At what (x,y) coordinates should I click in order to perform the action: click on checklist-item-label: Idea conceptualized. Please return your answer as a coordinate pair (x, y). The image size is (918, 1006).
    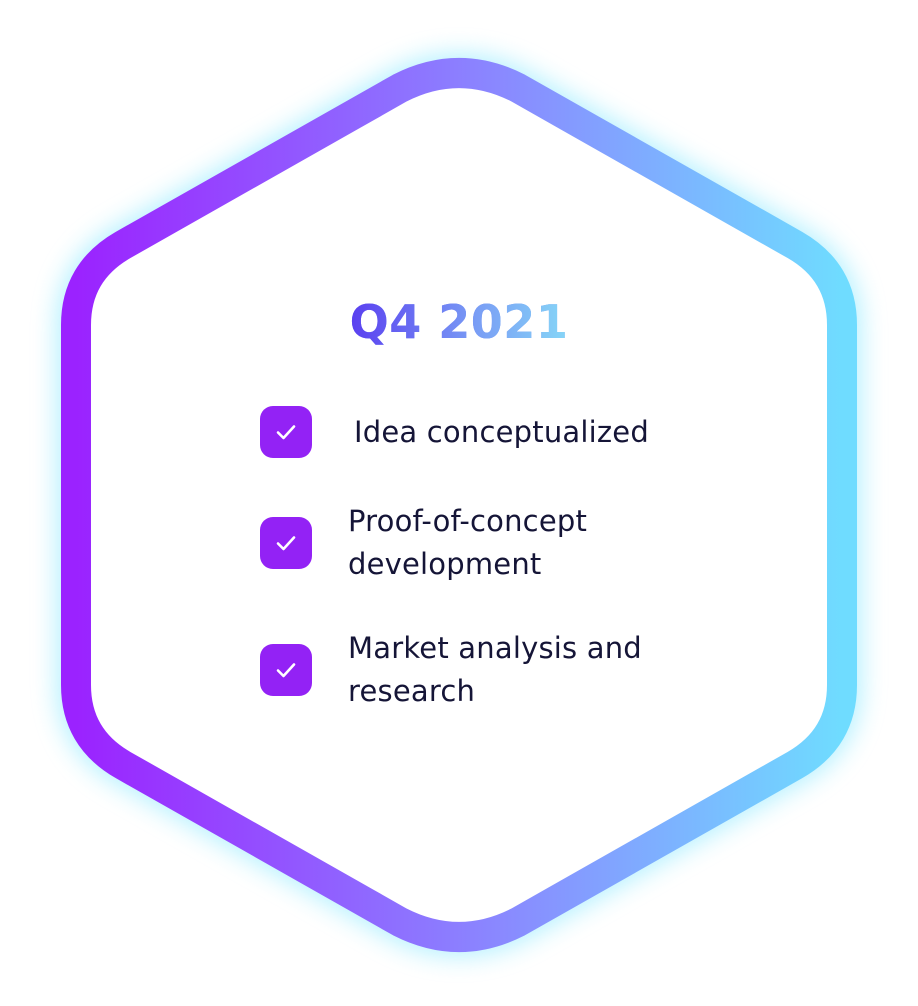
    Looking at the image, I should click on (501, 431).